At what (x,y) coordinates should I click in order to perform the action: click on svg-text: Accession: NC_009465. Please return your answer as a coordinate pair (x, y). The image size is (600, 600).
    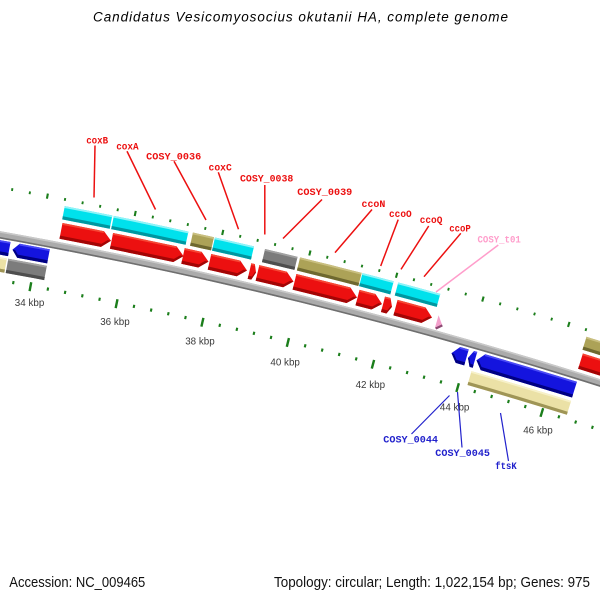
    Looking at the image, I should click on (77, 583).